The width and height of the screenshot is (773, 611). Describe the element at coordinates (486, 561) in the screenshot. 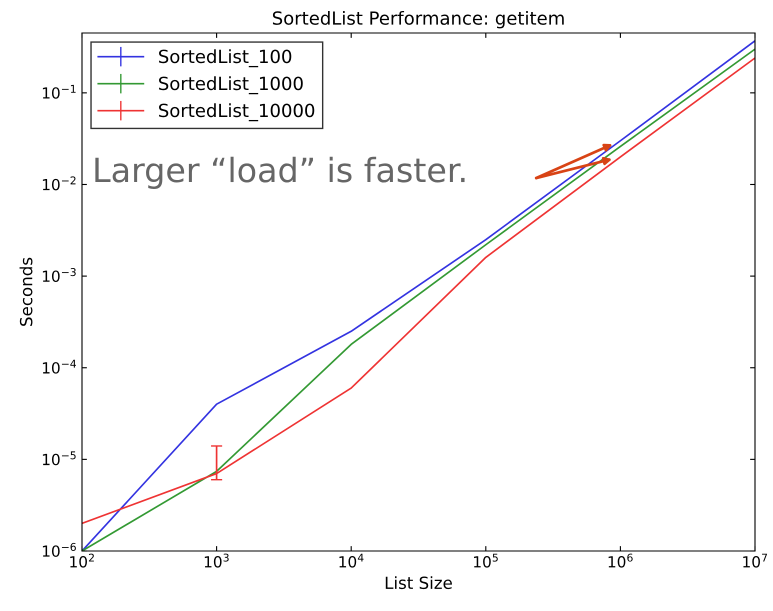

I see `x-tick-label: 10$^{5}$` at that location.